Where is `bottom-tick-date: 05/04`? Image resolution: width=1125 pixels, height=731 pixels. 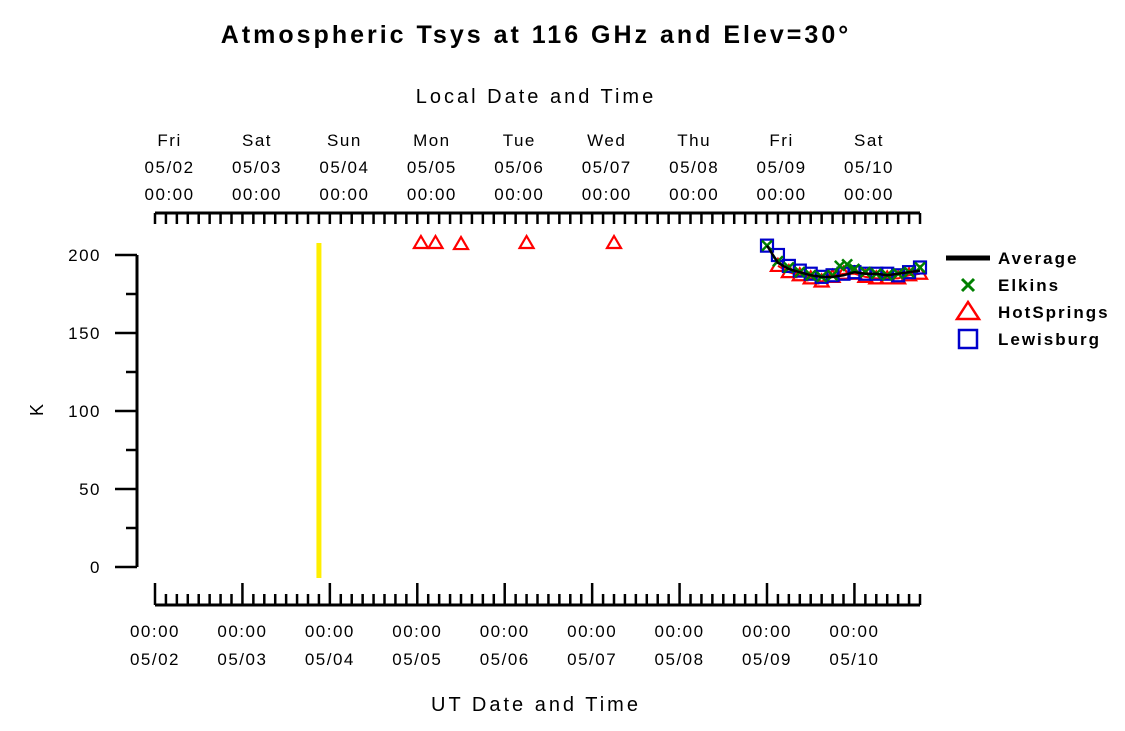 bottom-tick-date: 05/04 is located at coordinates (330, 659).